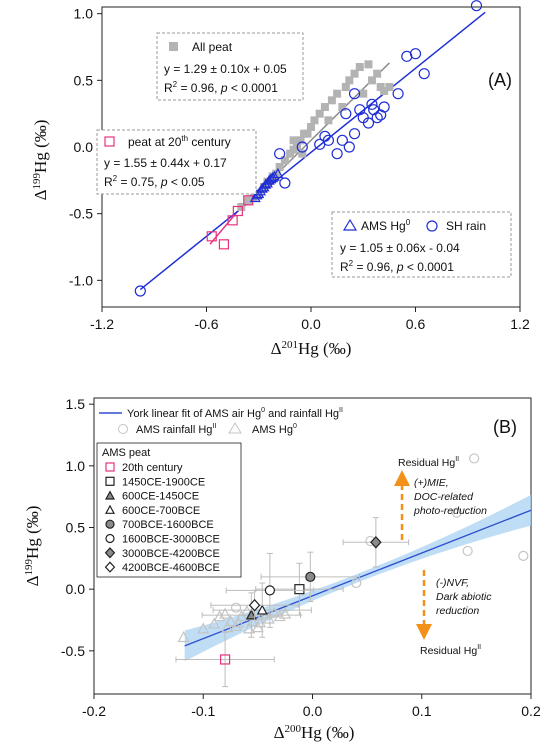 The width and height of the screenshot is (547, 746). What do you see at coordinates (376, 542) in the screenshot?
I see `peat-marker` at bounding box center [376, 542].